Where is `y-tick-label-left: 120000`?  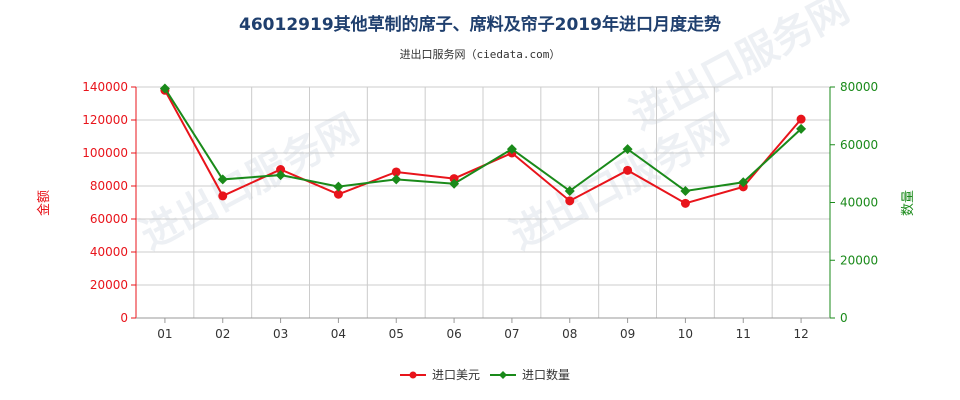 y-tick-label-left: 120000 is located at coordinates (105, 120).